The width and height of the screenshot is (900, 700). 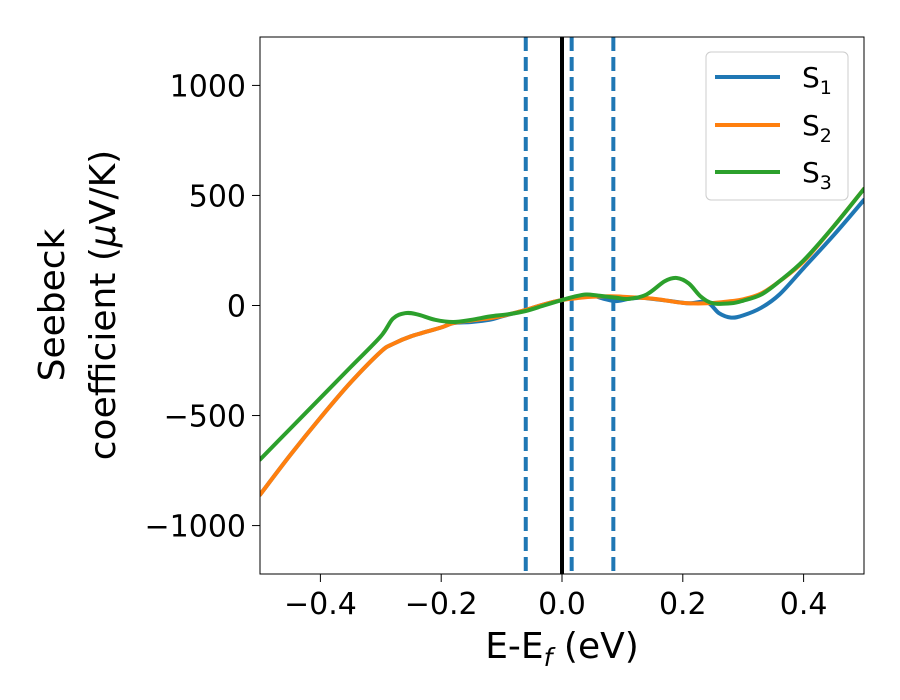 What do you see at coordinates (103, 305) in the screenshot?
I see `y-axis-label-line2: coefficient (μV/K)` at bounding box center [103, 305].